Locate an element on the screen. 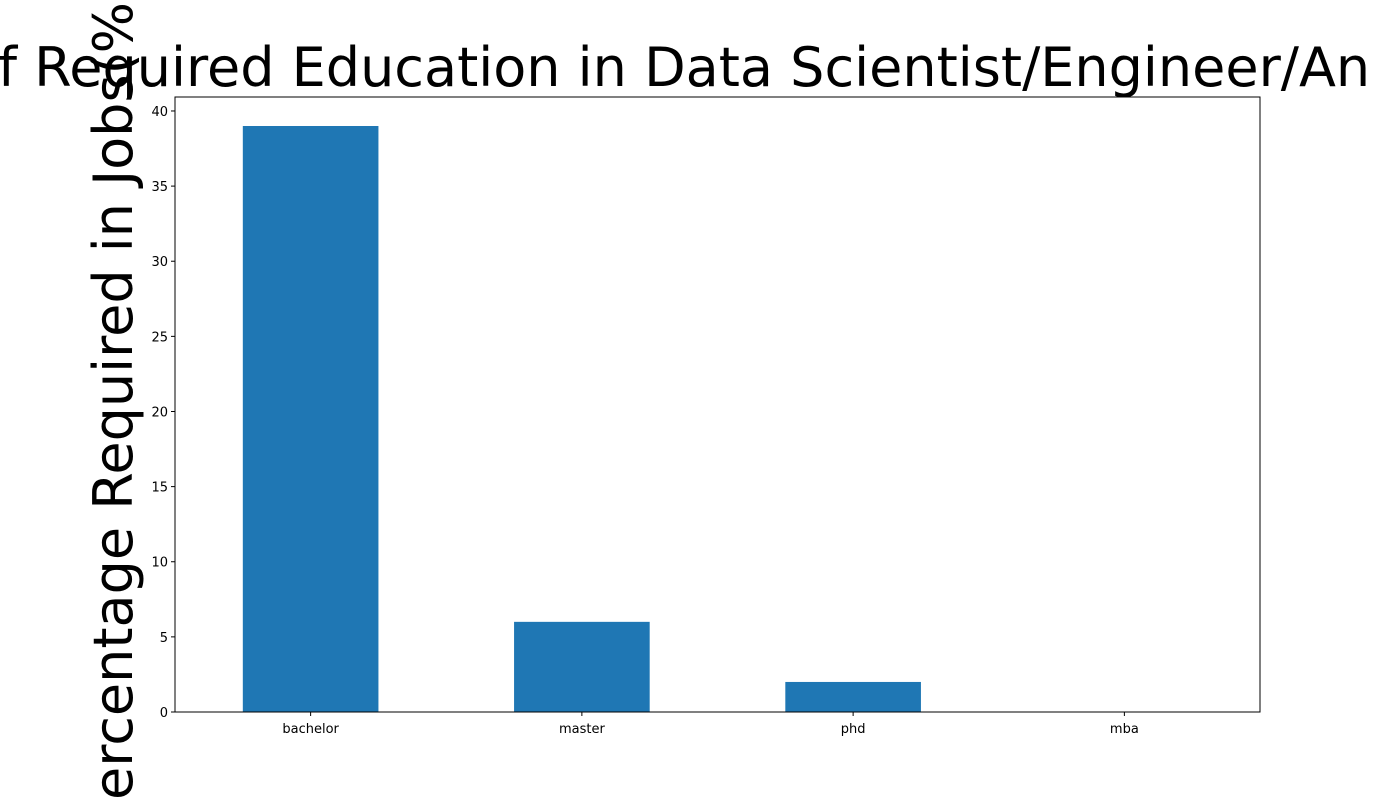  x-tick-label: bachelor is located at coordinates (310, 729).